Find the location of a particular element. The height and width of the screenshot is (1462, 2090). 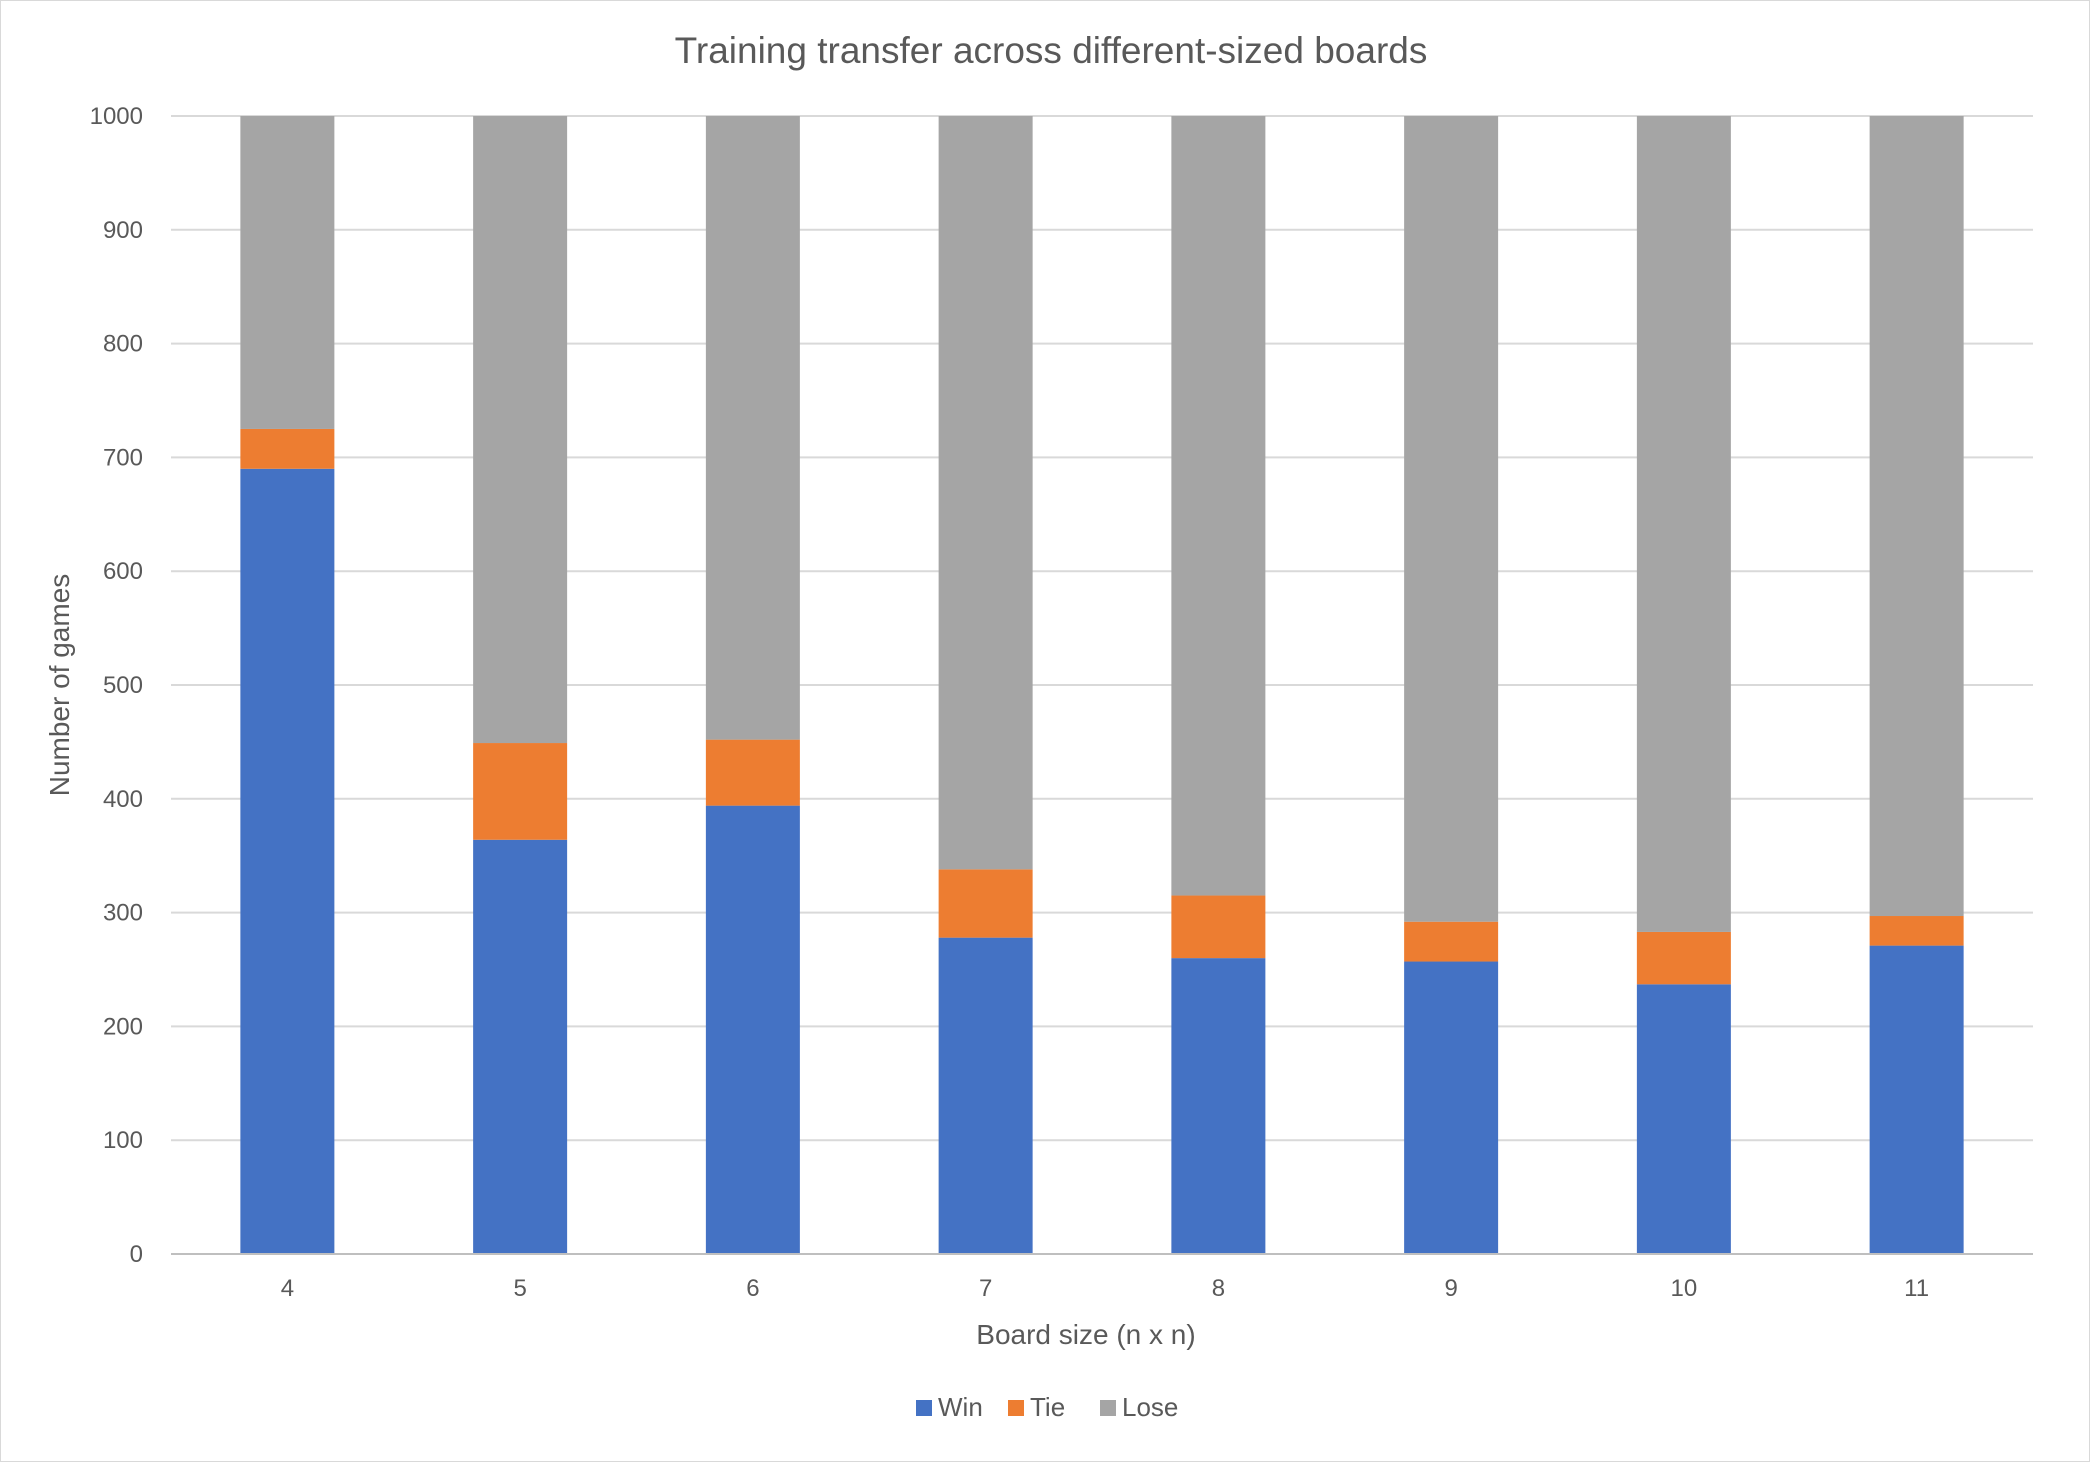

x-tick-label-9: 9 is located at coordinates (1450, 1288).